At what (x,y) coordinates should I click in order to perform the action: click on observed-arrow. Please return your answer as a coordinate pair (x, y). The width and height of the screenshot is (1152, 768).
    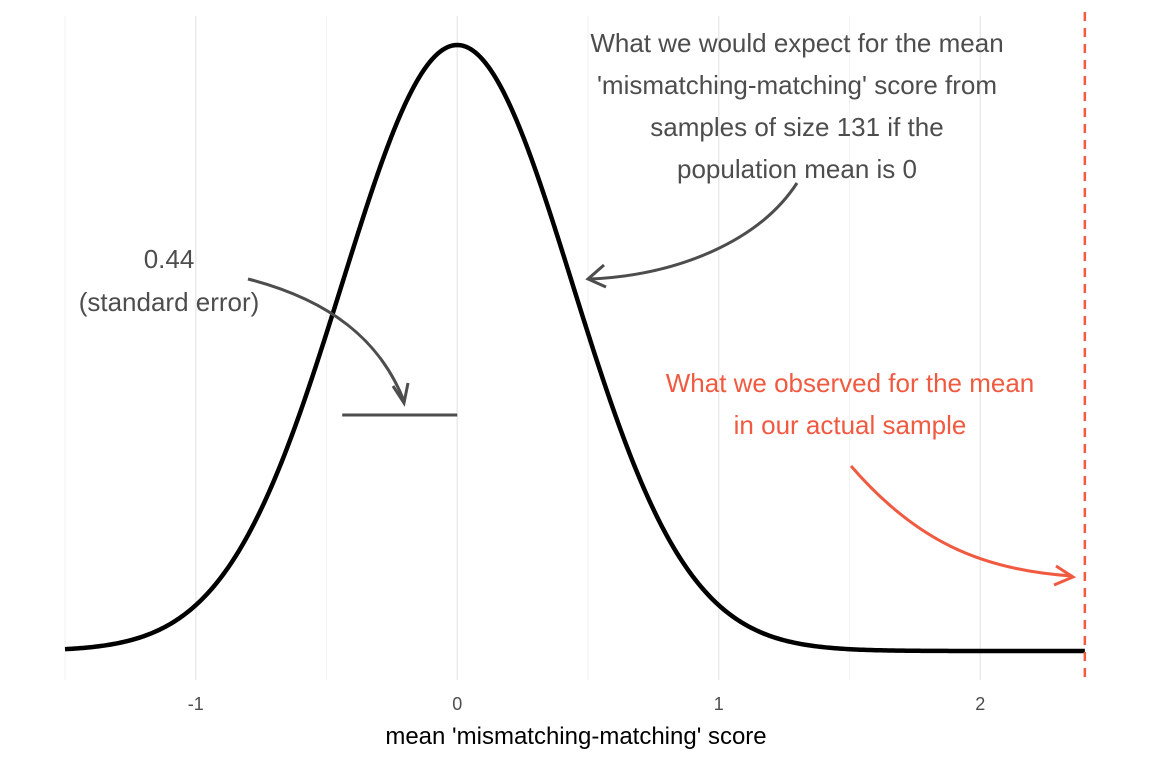
    Looking at the image, I should click on (961, 521).